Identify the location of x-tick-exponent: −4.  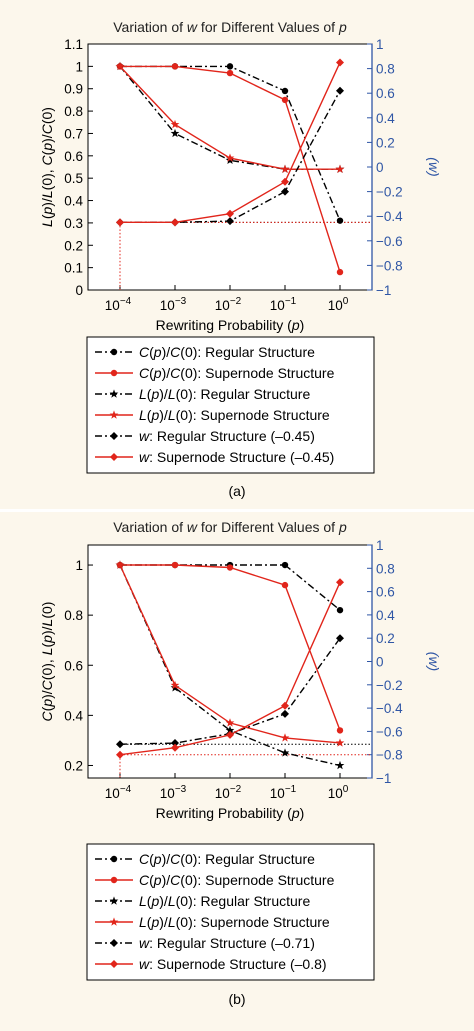
(126, 301).